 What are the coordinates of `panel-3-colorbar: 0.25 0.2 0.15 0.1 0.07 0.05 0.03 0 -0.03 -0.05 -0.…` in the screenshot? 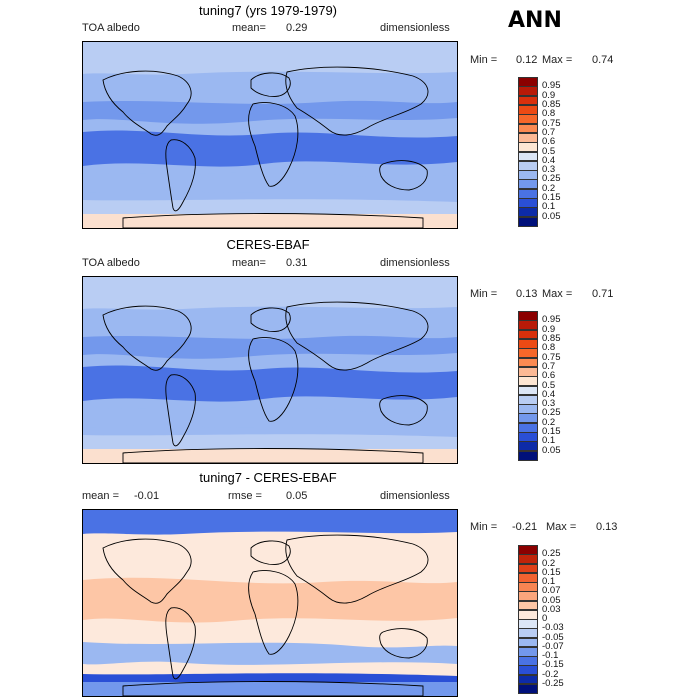 It's located at (548, 619).